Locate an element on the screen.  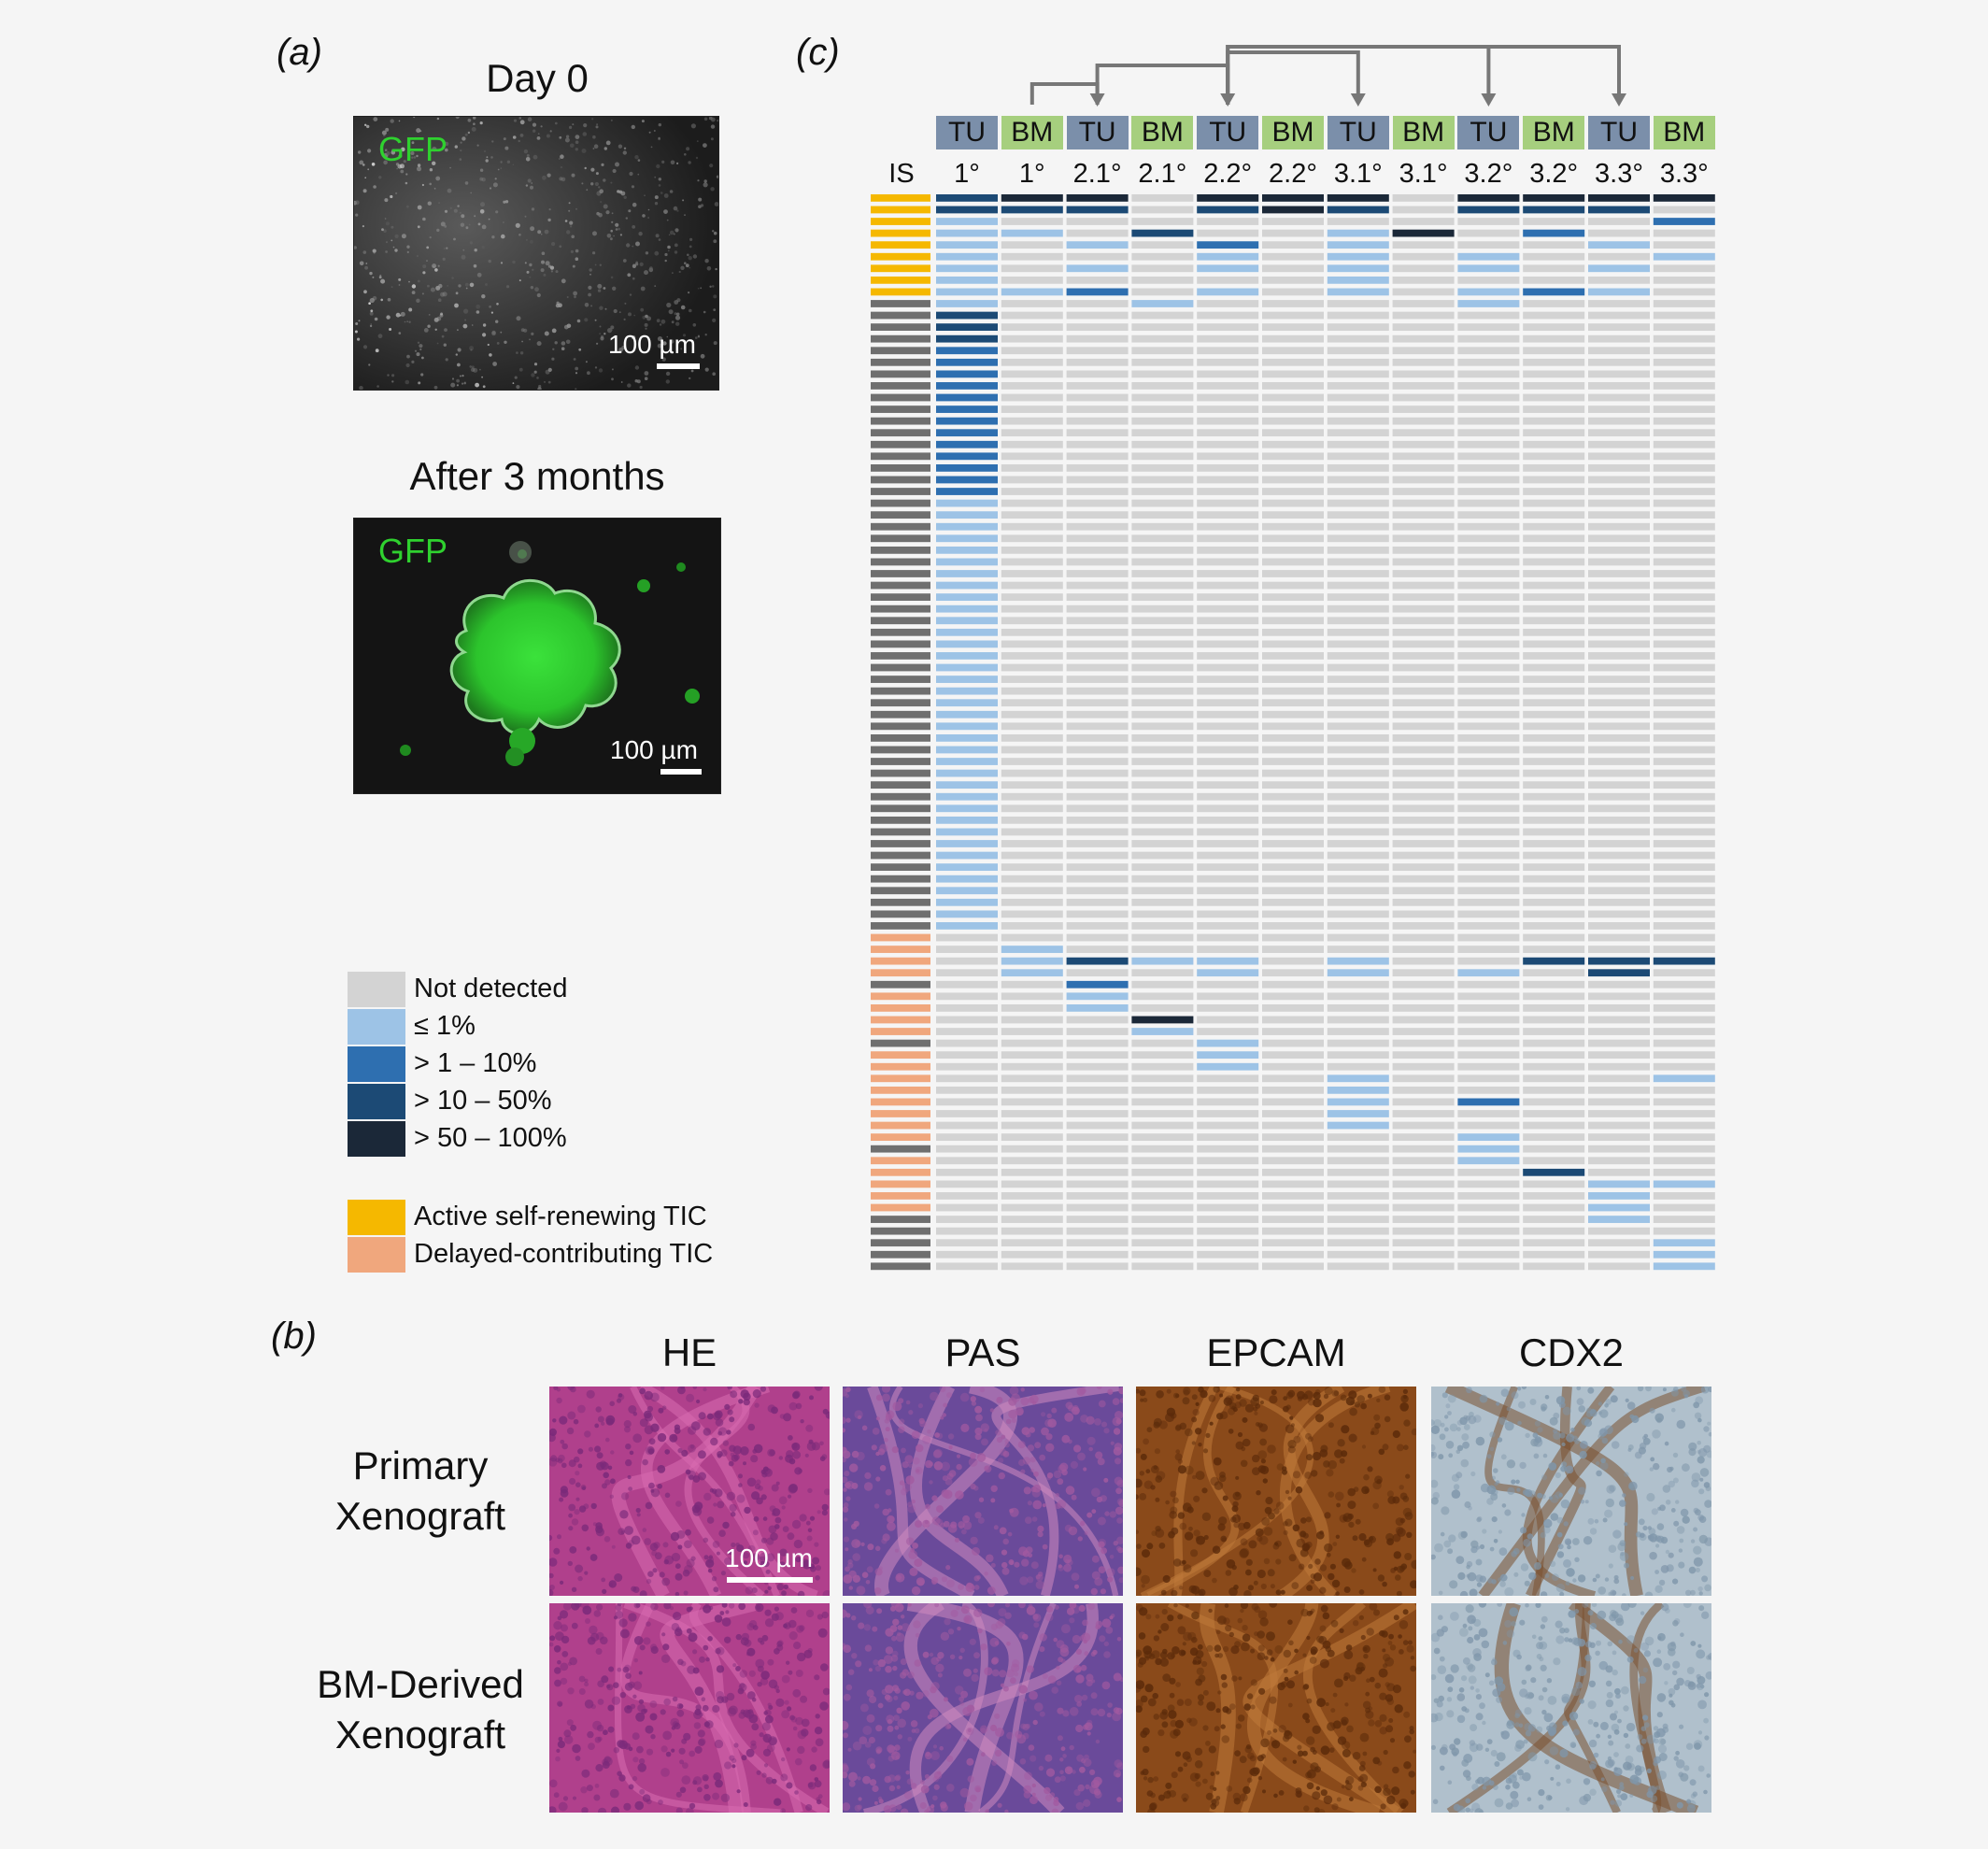
arrow-head is located at coordinates (1619, 100).